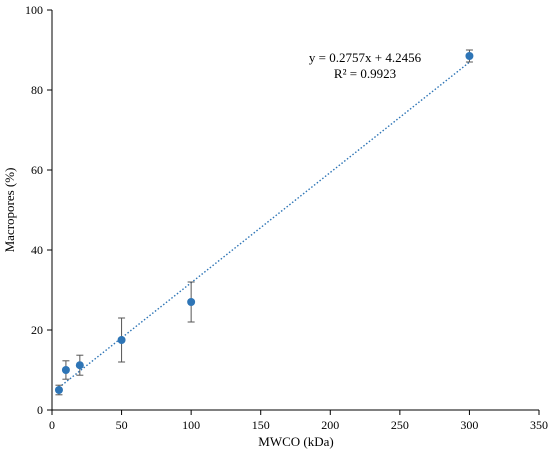 Image resolution: width=550 pixels, height=456 pixels. What do you see at coordinates (365, 57) in the screenshot?
I see `trendline-equation: y = 0.2757x + 4.2456` at bounding box center [365, 57].